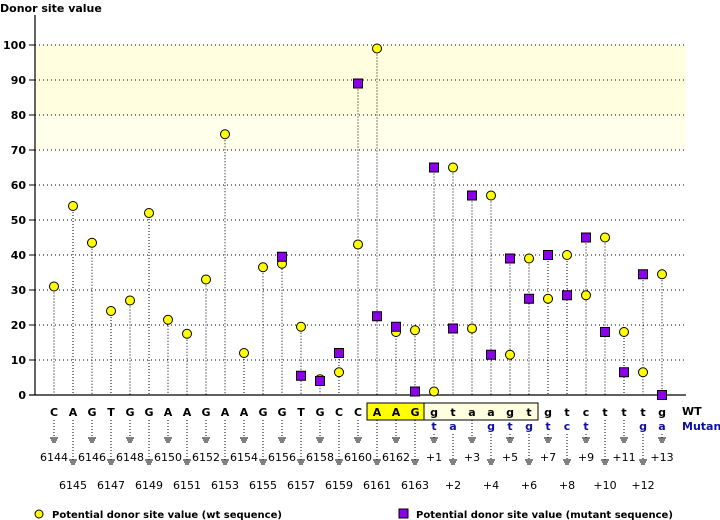 This screenshot has width=720, height=520. Describe the element at coordinates (452, 426) in the screenshot. I see `mutant-base: a` at that location.